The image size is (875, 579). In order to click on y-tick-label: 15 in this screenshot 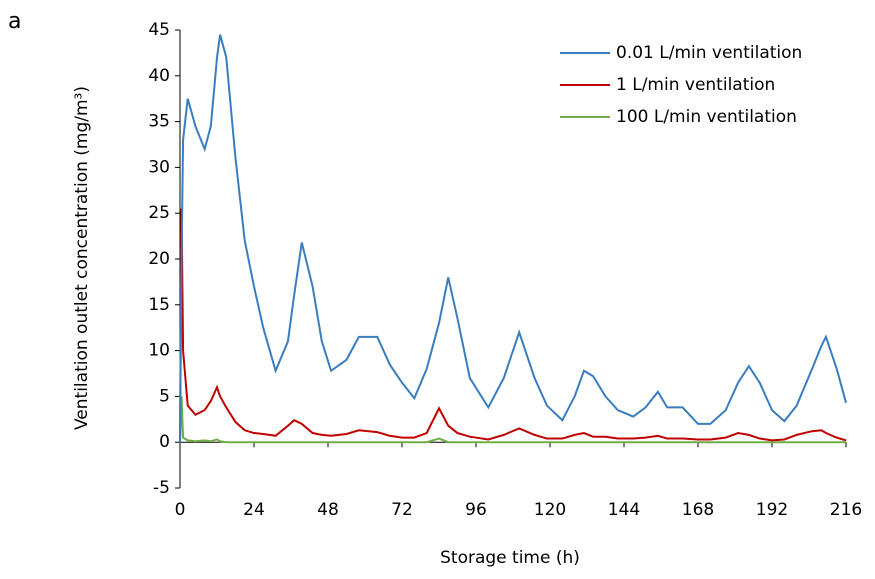, I will do `click(159, 305)`.